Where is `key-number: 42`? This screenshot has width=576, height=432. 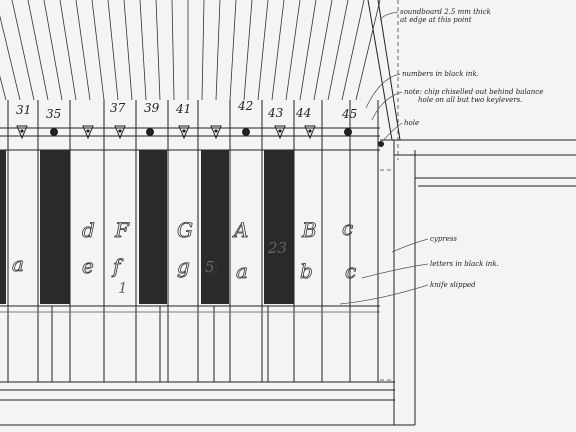
key-number: 42 is located at coordinates (245, 106).